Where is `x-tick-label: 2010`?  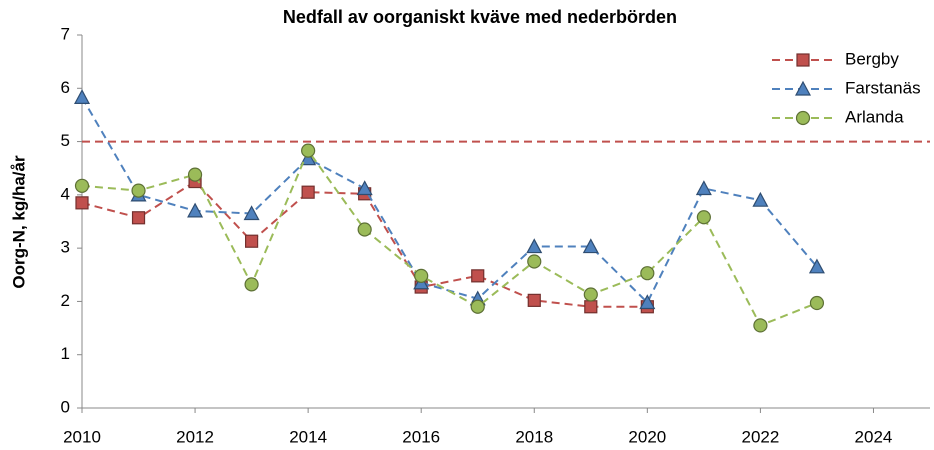 x-tick-label: 2010 is located at coordinates (82, 436).